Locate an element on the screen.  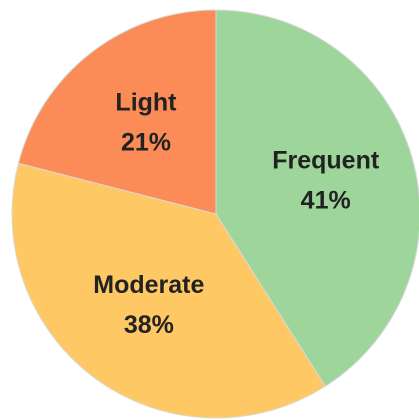
slice-value-label: 21% is located at coordinates (146, 142).